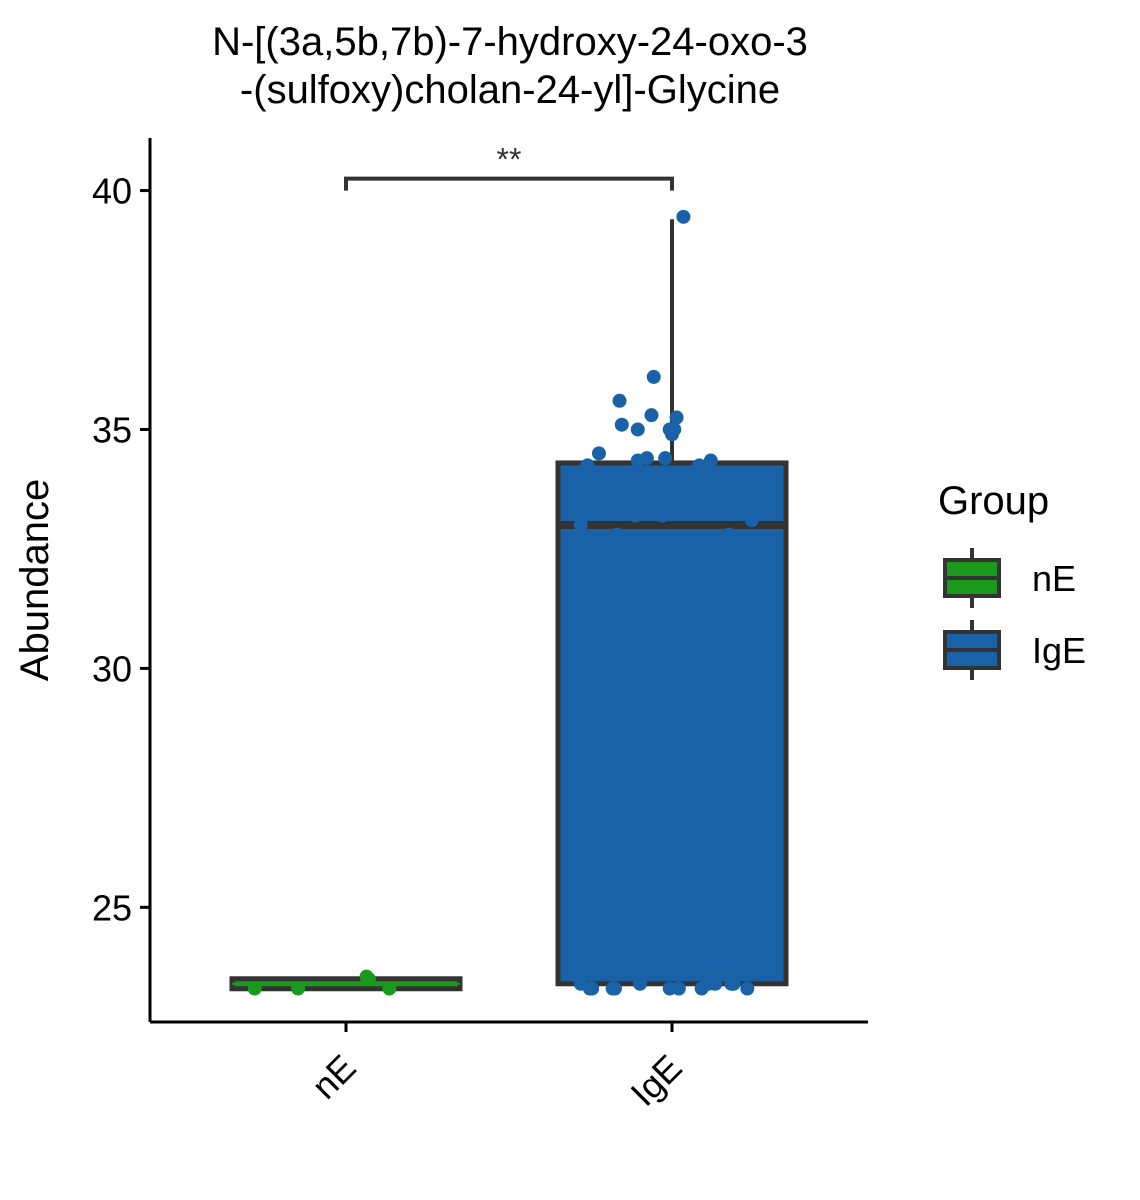  What do you see at coordinates (1014, 650) in the screenshot?
I see `legend-item-IgE: IgE` at bounding box center [1014, 650].